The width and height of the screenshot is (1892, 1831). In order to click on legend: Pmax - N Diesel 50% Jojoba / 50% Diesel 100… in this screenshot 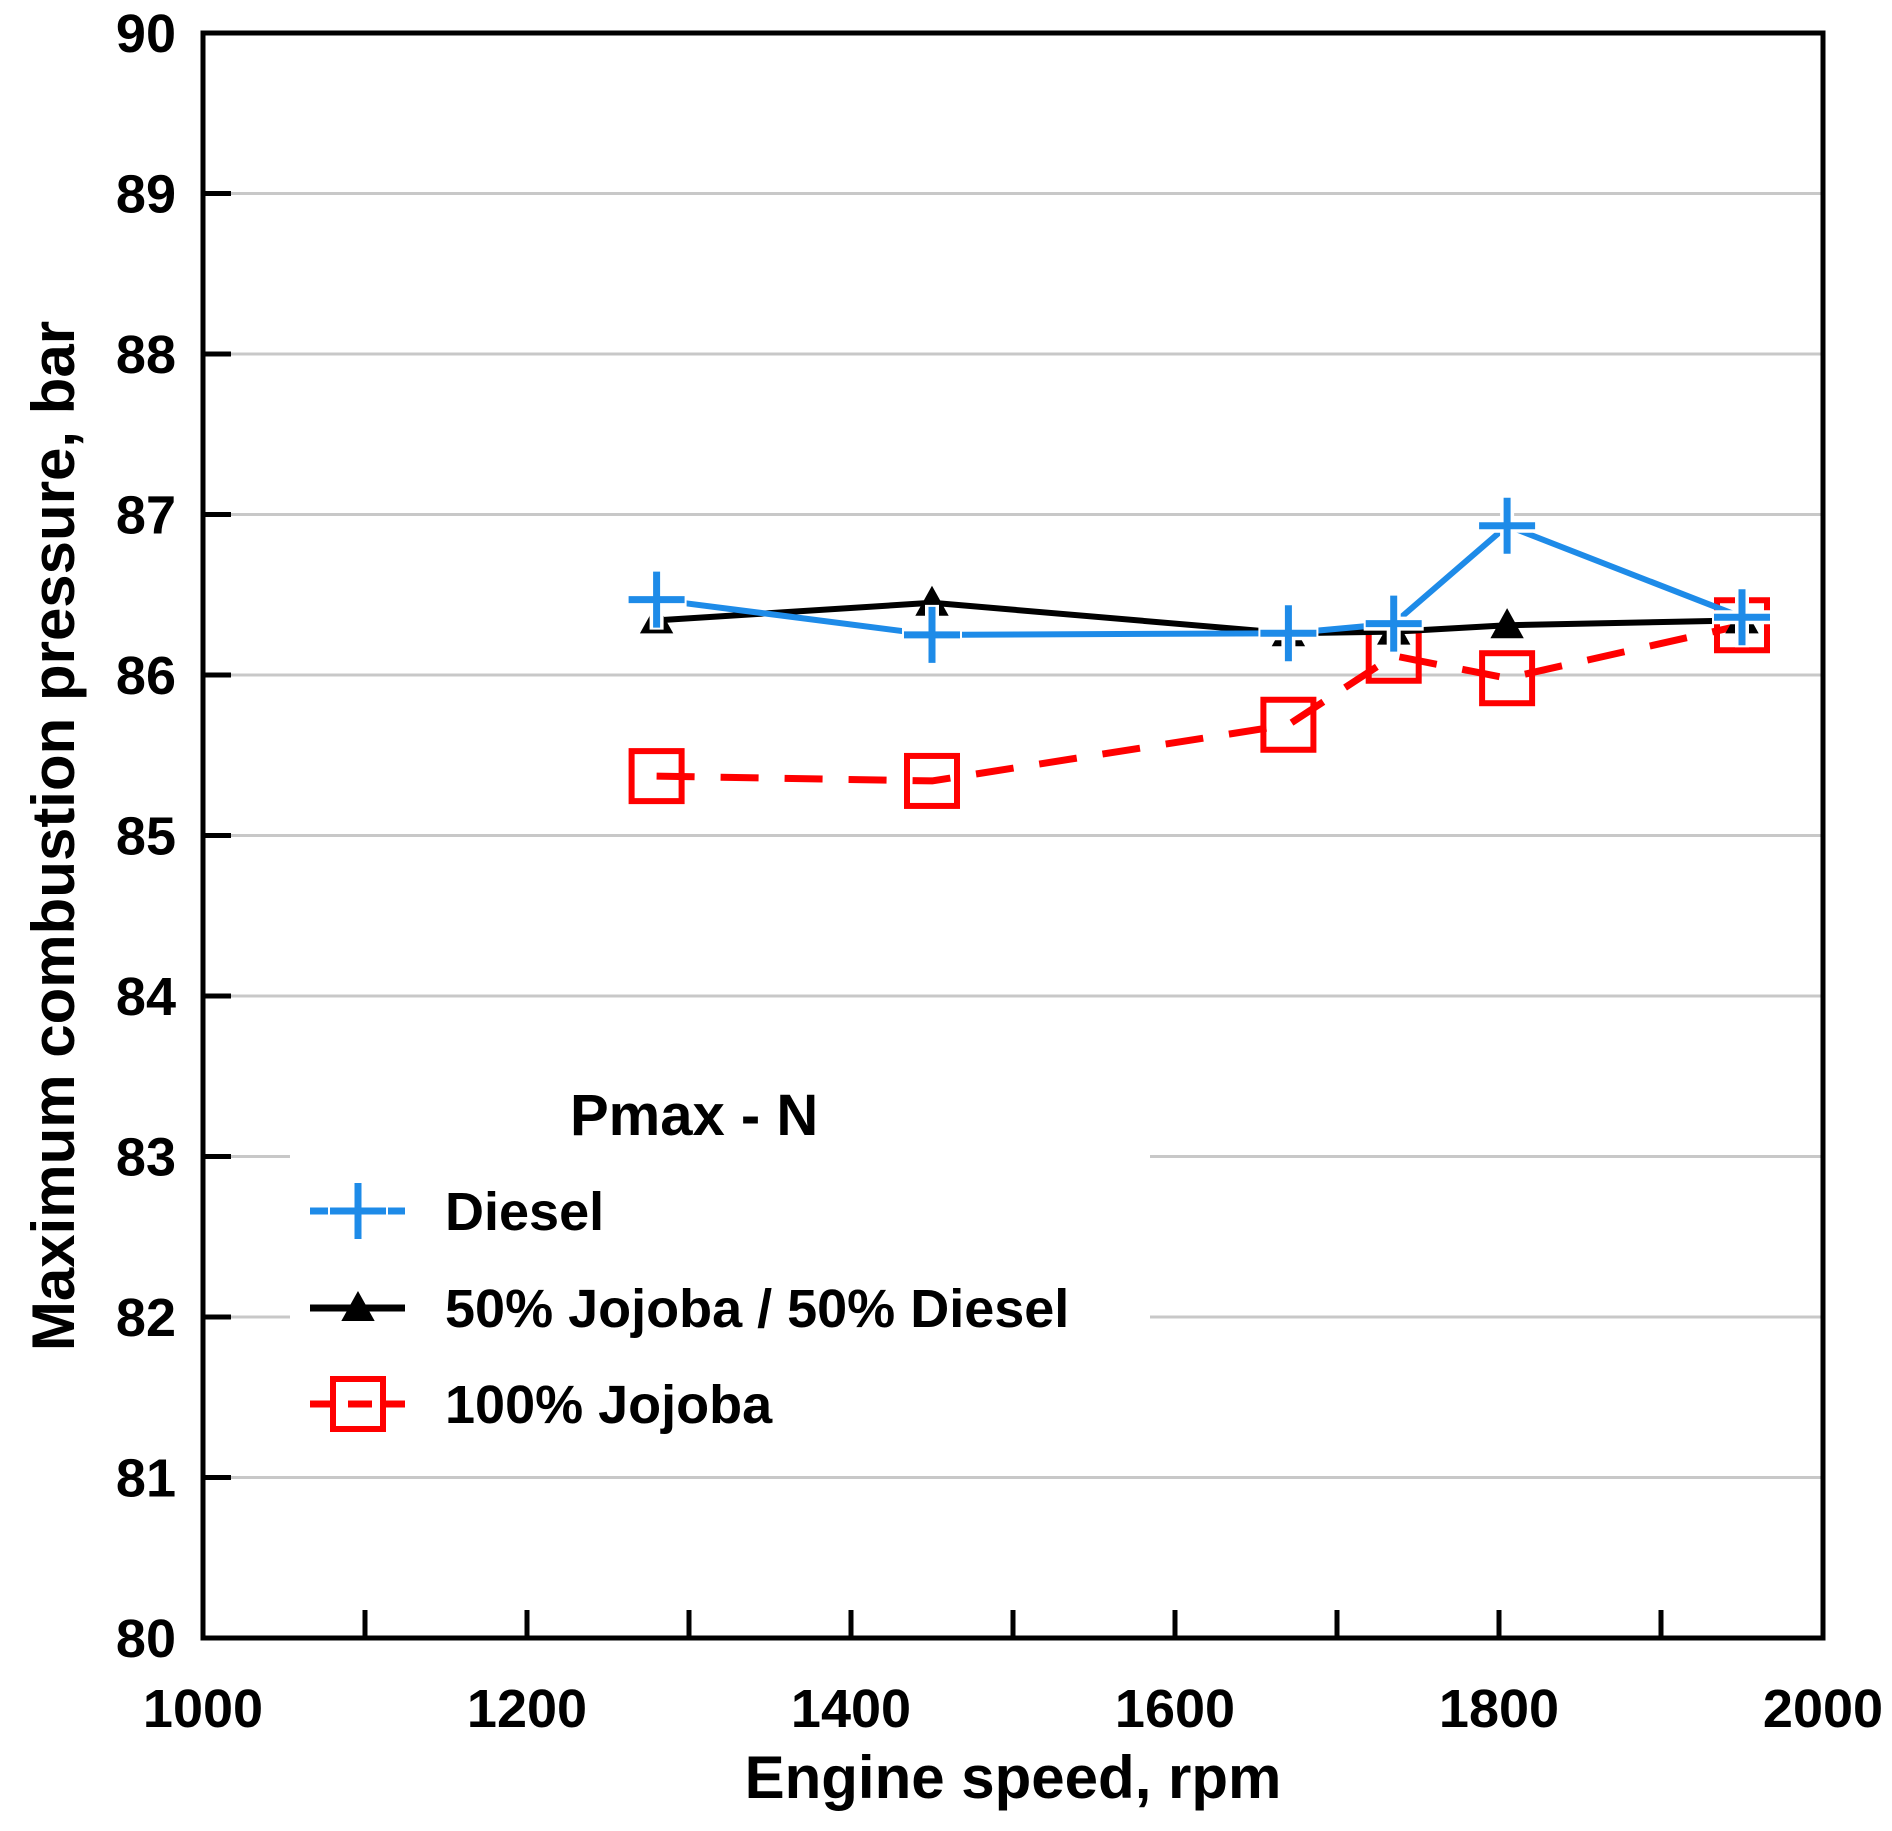, I will do `click(689, 1259)`.